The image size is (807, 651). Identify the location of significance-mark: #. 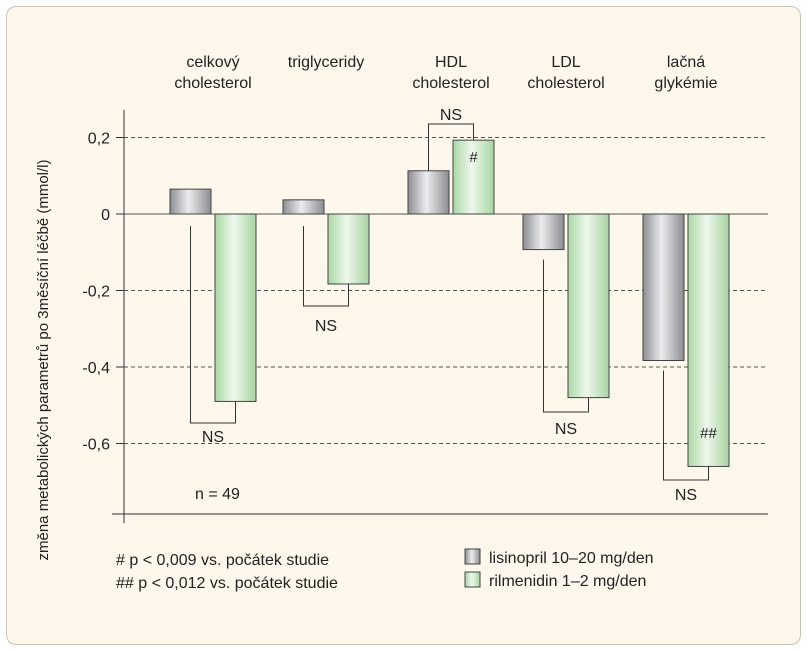
(473, 157).